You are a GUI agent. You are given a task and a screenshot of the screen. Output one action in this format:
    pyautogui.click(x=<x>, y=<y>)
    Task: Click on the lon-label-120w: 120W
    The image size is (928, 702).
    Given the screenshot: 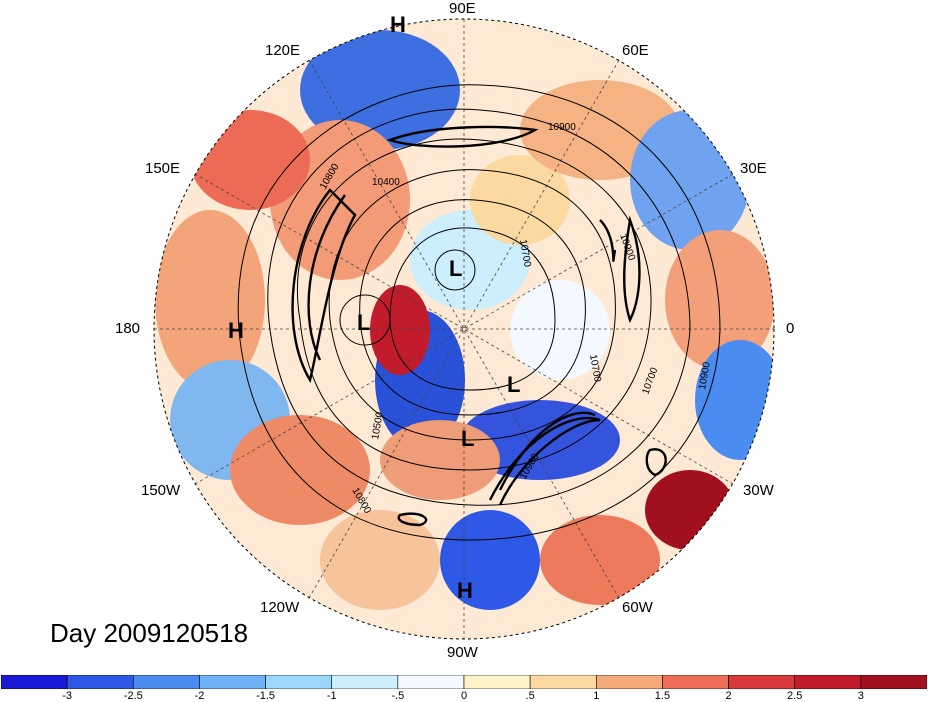 What is the action you would take?
    pyautogui.click(x=280, y=607)
    